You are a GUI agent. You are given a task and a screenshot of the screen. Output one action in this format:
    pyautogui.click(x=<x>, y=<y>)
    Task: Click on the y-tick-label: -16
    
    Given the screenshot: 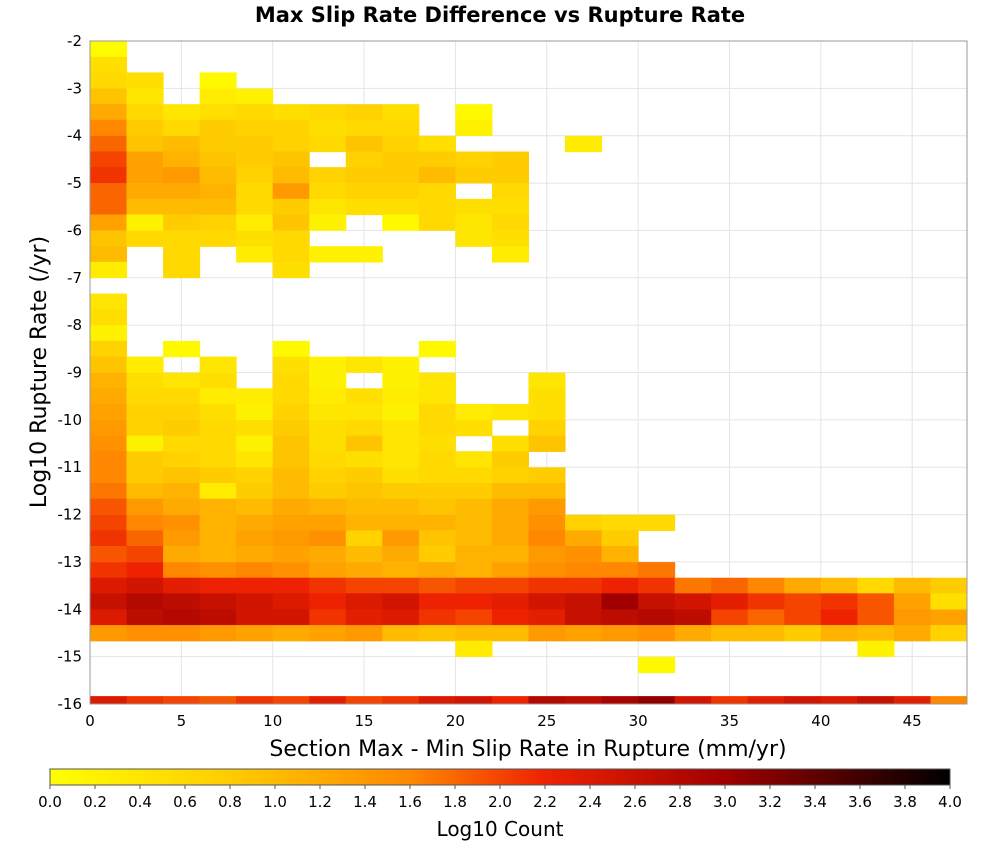 What is the action you would take?
    pyautogui.click(x=70, y=704)
    